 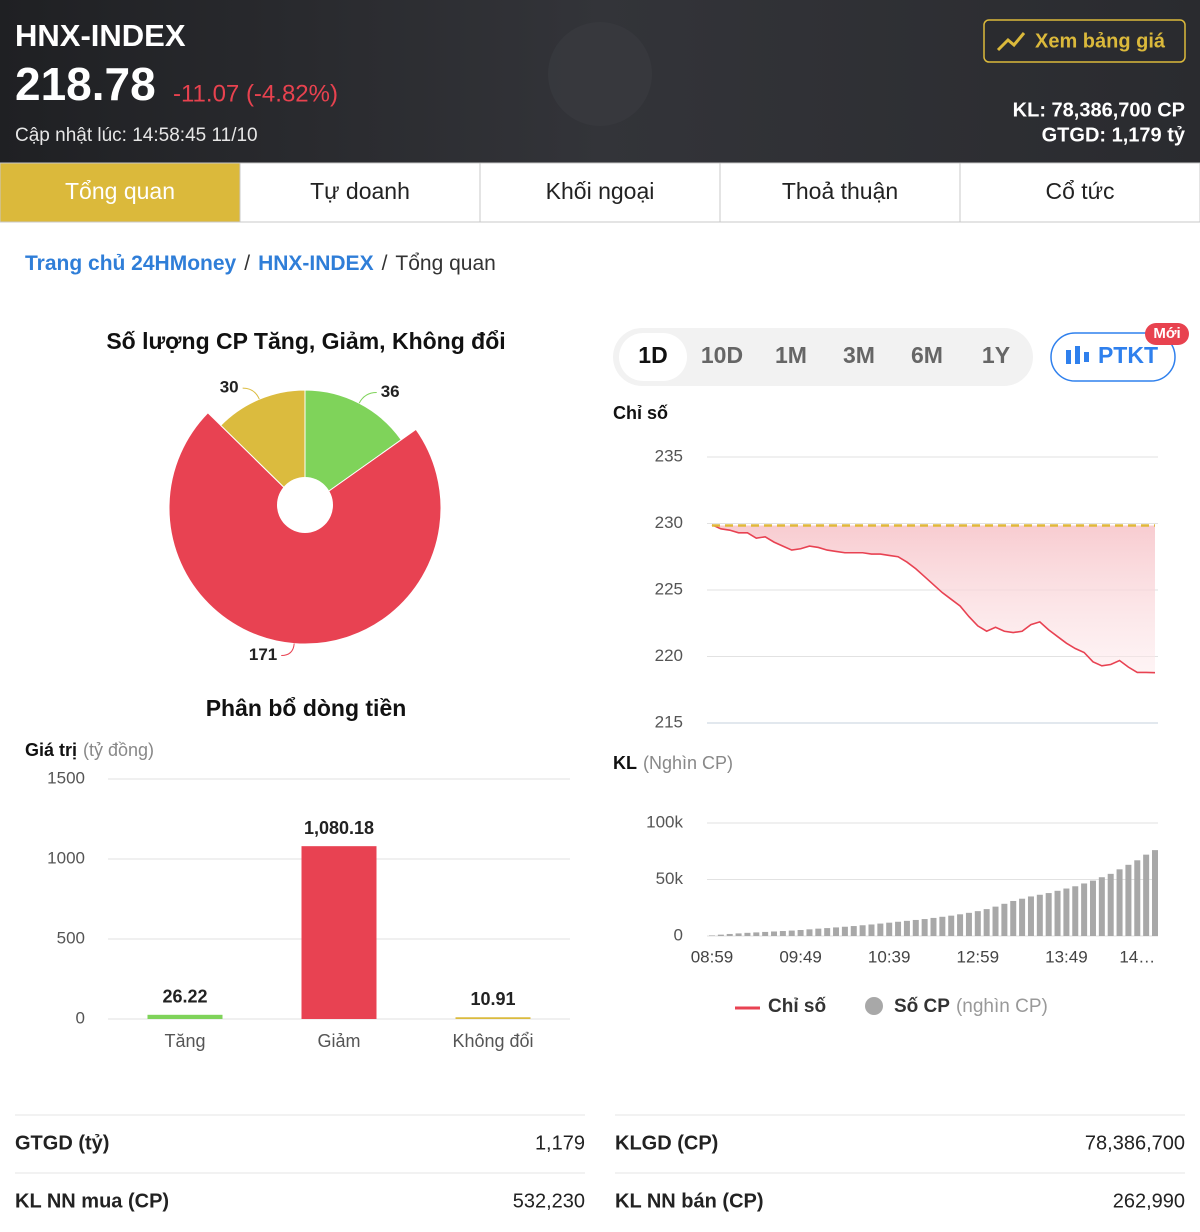 What do you see at coordinates (1011, 42) in the screenshot?
I see `trend-icon` at bounding box center [1011, 42].